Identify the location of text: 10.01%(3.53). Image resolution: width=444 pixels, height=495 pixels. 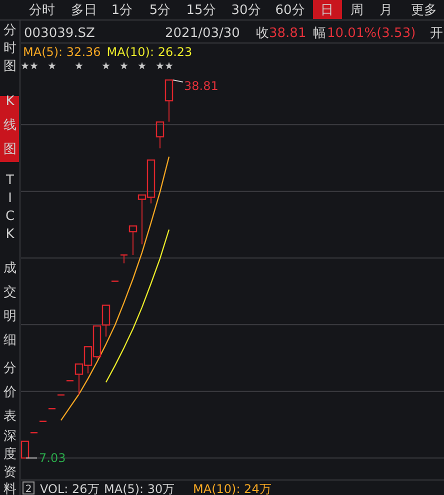
(371, 33).